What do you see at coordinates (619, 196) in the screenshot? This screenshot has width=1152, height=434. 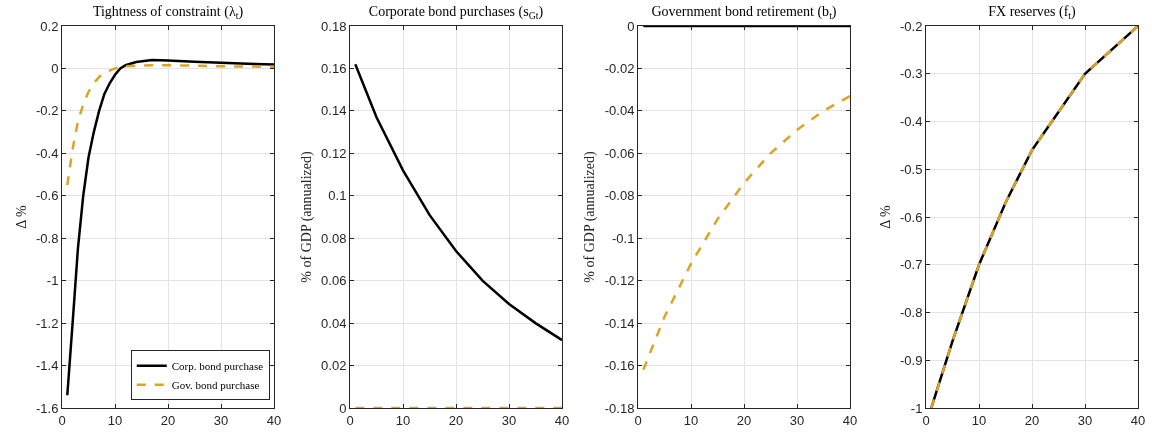 I see `y-tick-label: -0.08` at bounding box center [619, 196].